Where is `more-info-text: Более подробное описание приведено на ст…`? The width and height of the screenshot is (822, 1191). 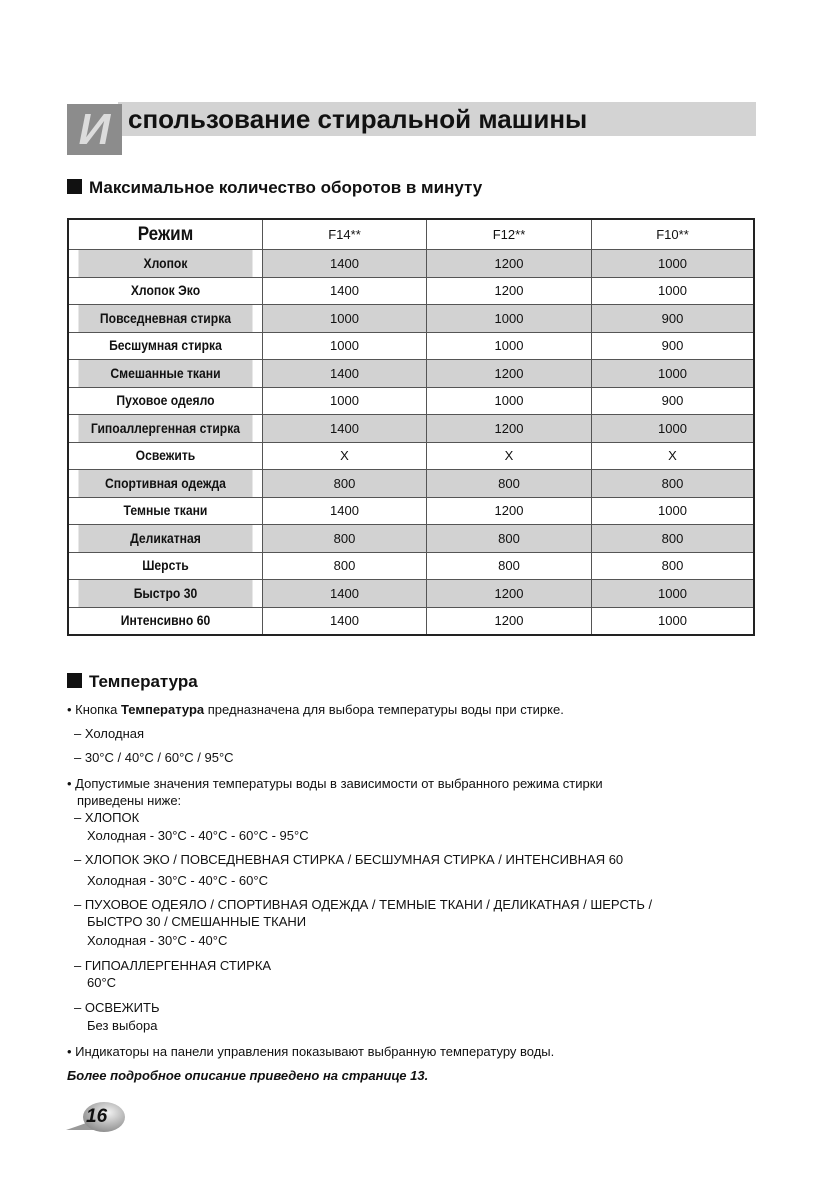 more-info-text: Более подробное описание приведено на ст… is located at coordinates (248, 1075).